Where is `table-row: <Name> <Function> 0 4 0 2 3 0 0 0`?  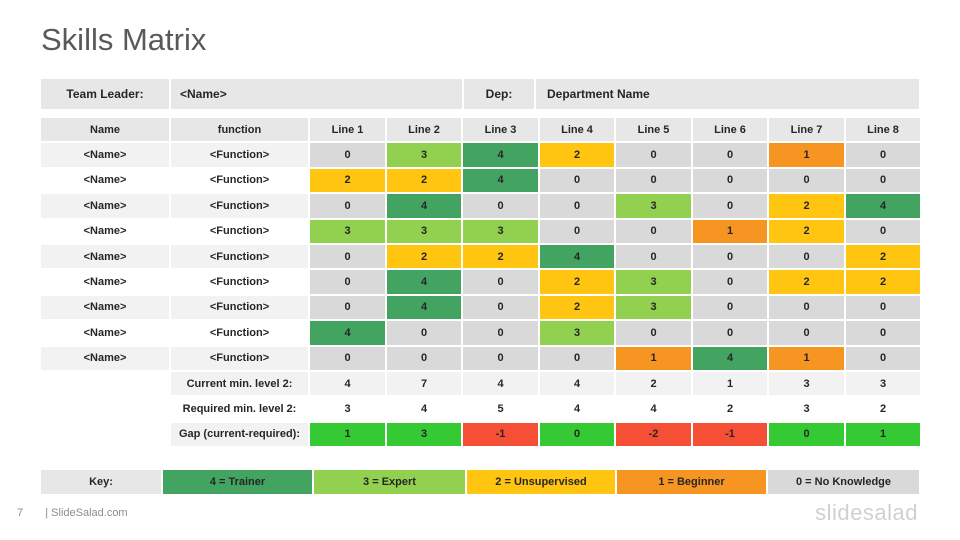 table-row: <Name> <Function> 0 4 0 2 3 0 0 0 is located at coordinates (480, 307).